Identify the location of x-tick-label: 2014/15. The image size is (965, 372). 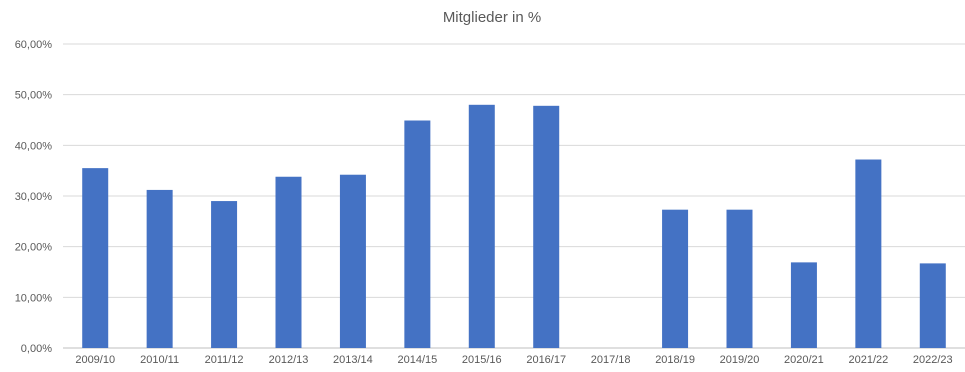
(417, 360).